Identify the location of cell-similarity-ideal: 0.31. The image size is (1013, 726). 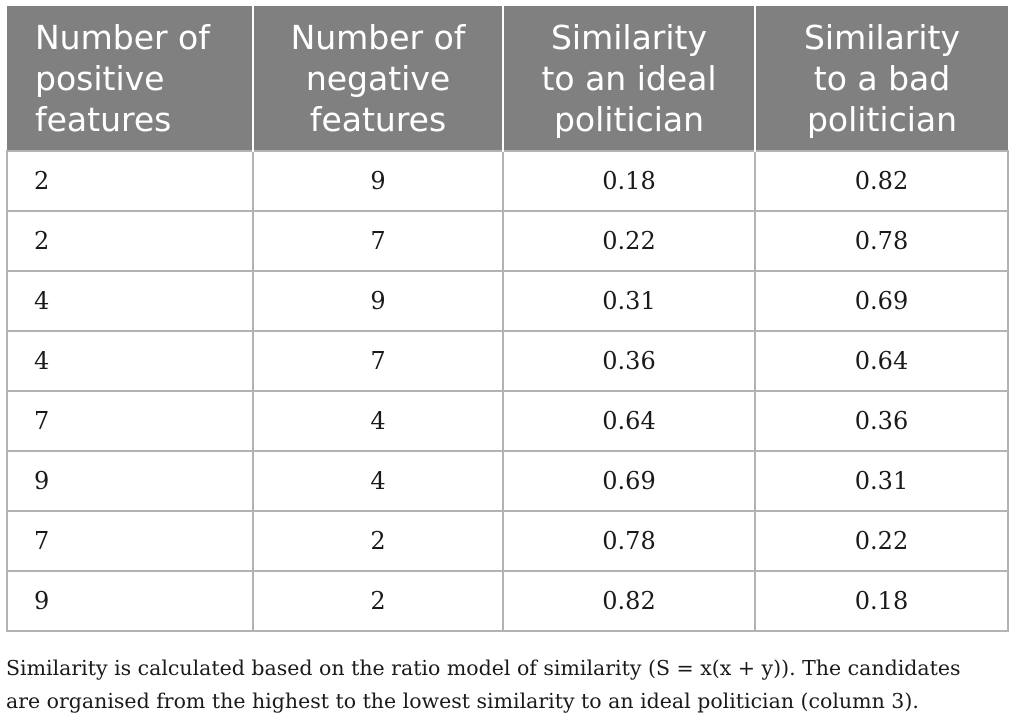
(629, 301).